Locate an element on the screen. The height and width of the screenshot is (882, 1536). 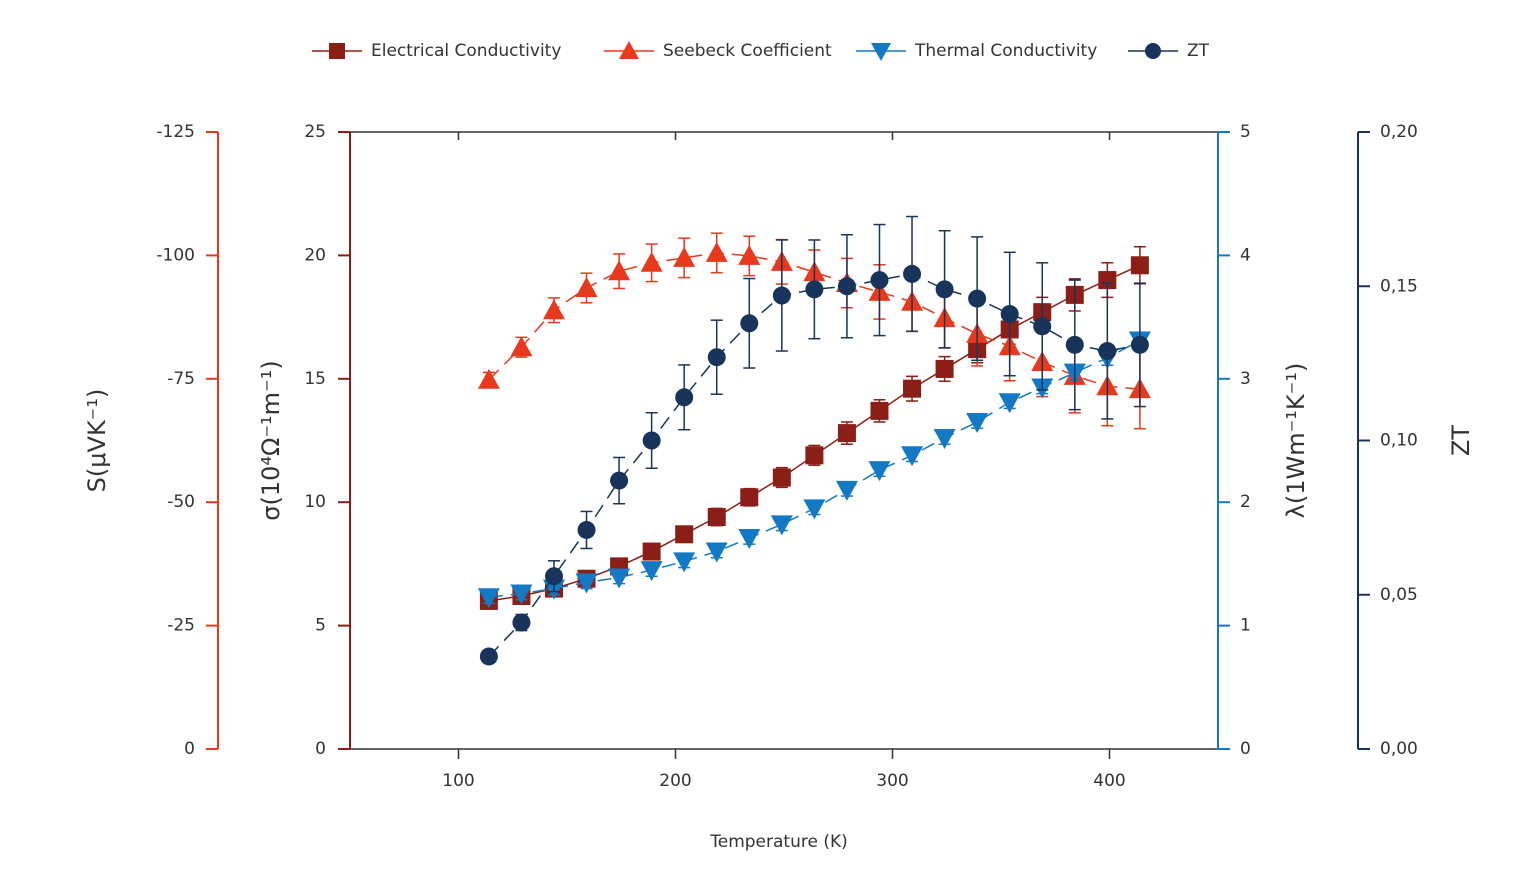
y-tick-label: 1 is located at coordinates (1245, 626).